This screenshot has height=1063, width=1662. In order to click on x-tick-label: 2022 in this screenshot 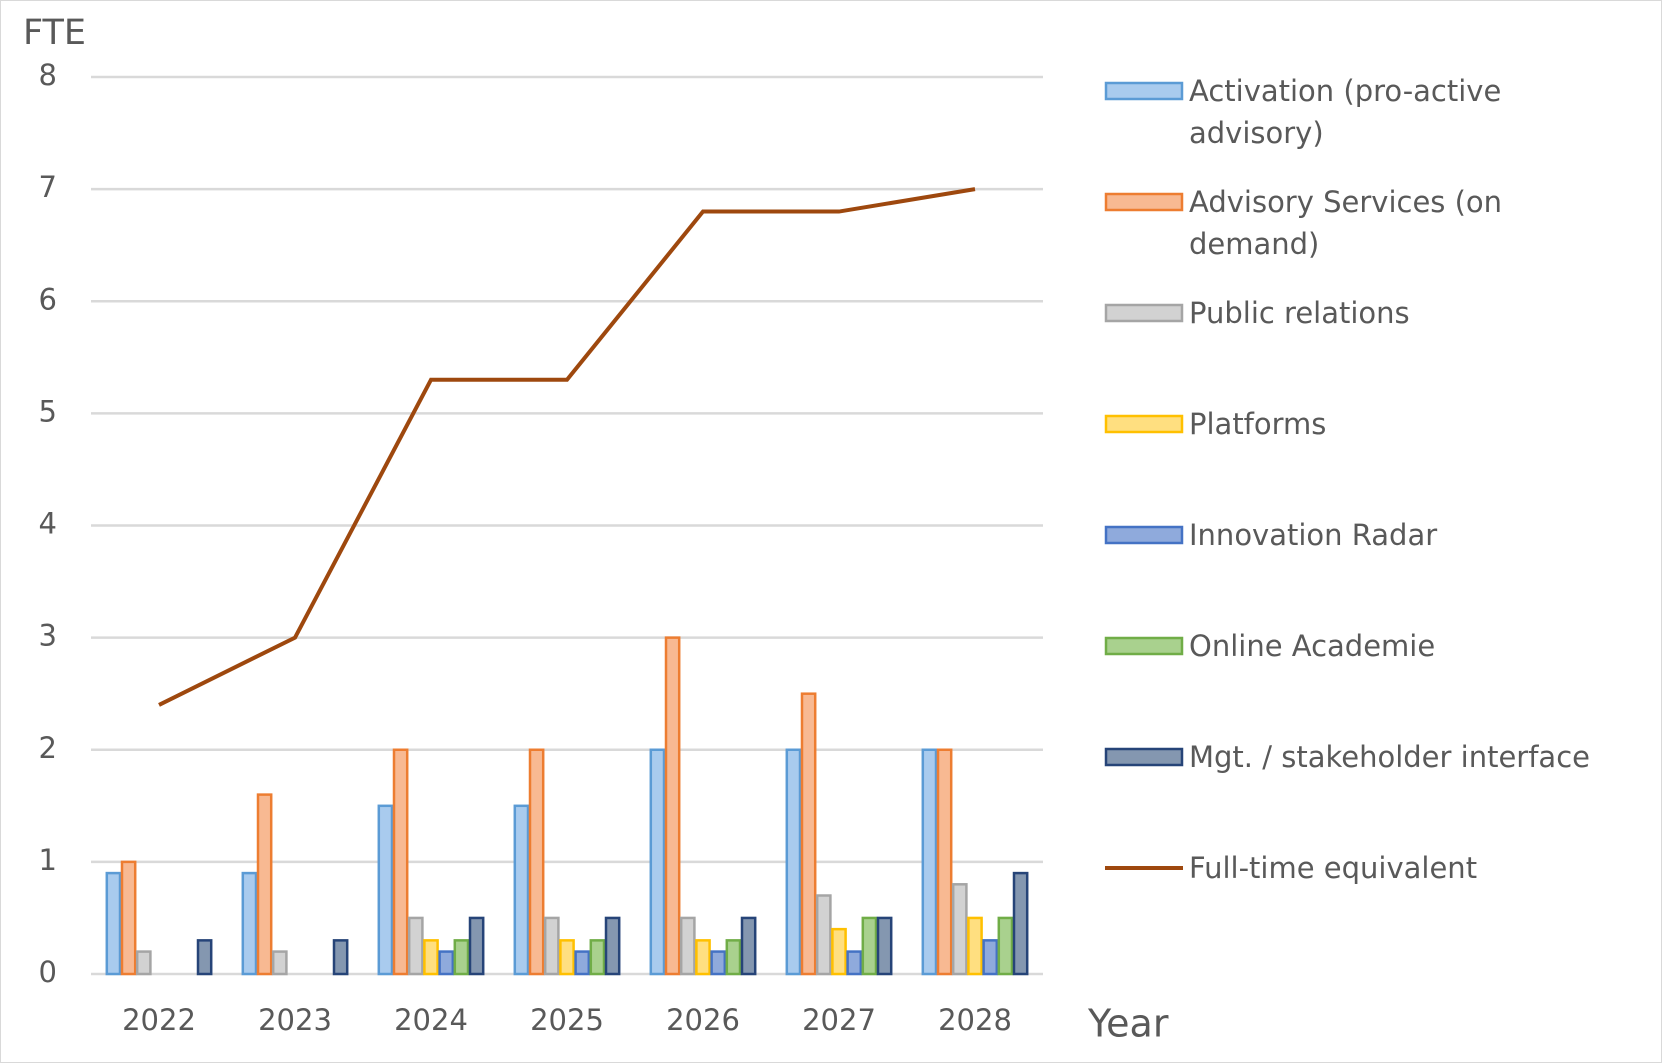, I will do `click(159, 1020)`.